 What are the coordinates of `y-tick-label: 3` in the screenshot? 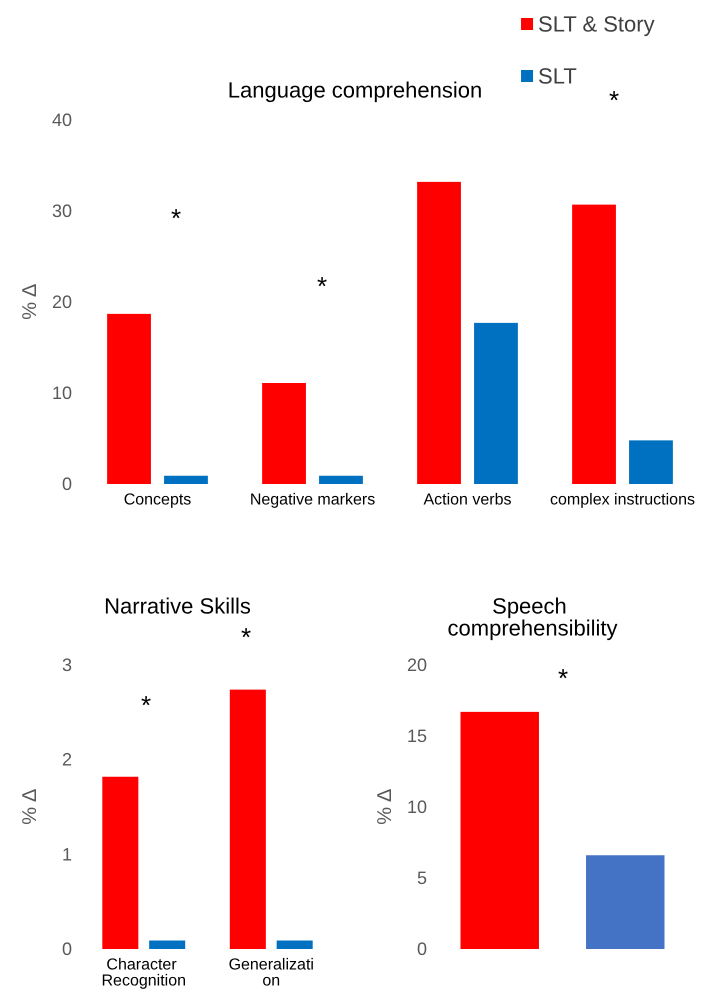 It's located at (67, 665).